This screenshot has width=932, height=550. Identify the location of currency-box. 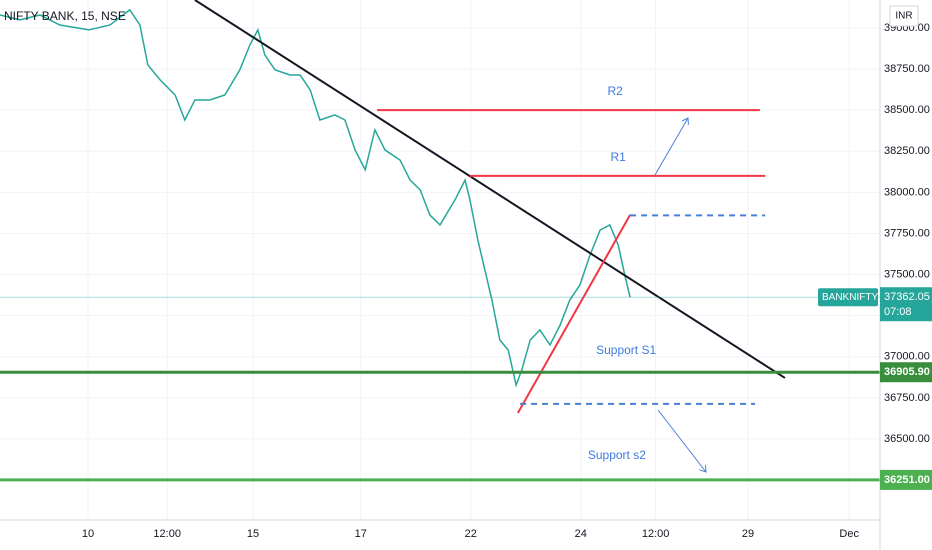
(904, 16).